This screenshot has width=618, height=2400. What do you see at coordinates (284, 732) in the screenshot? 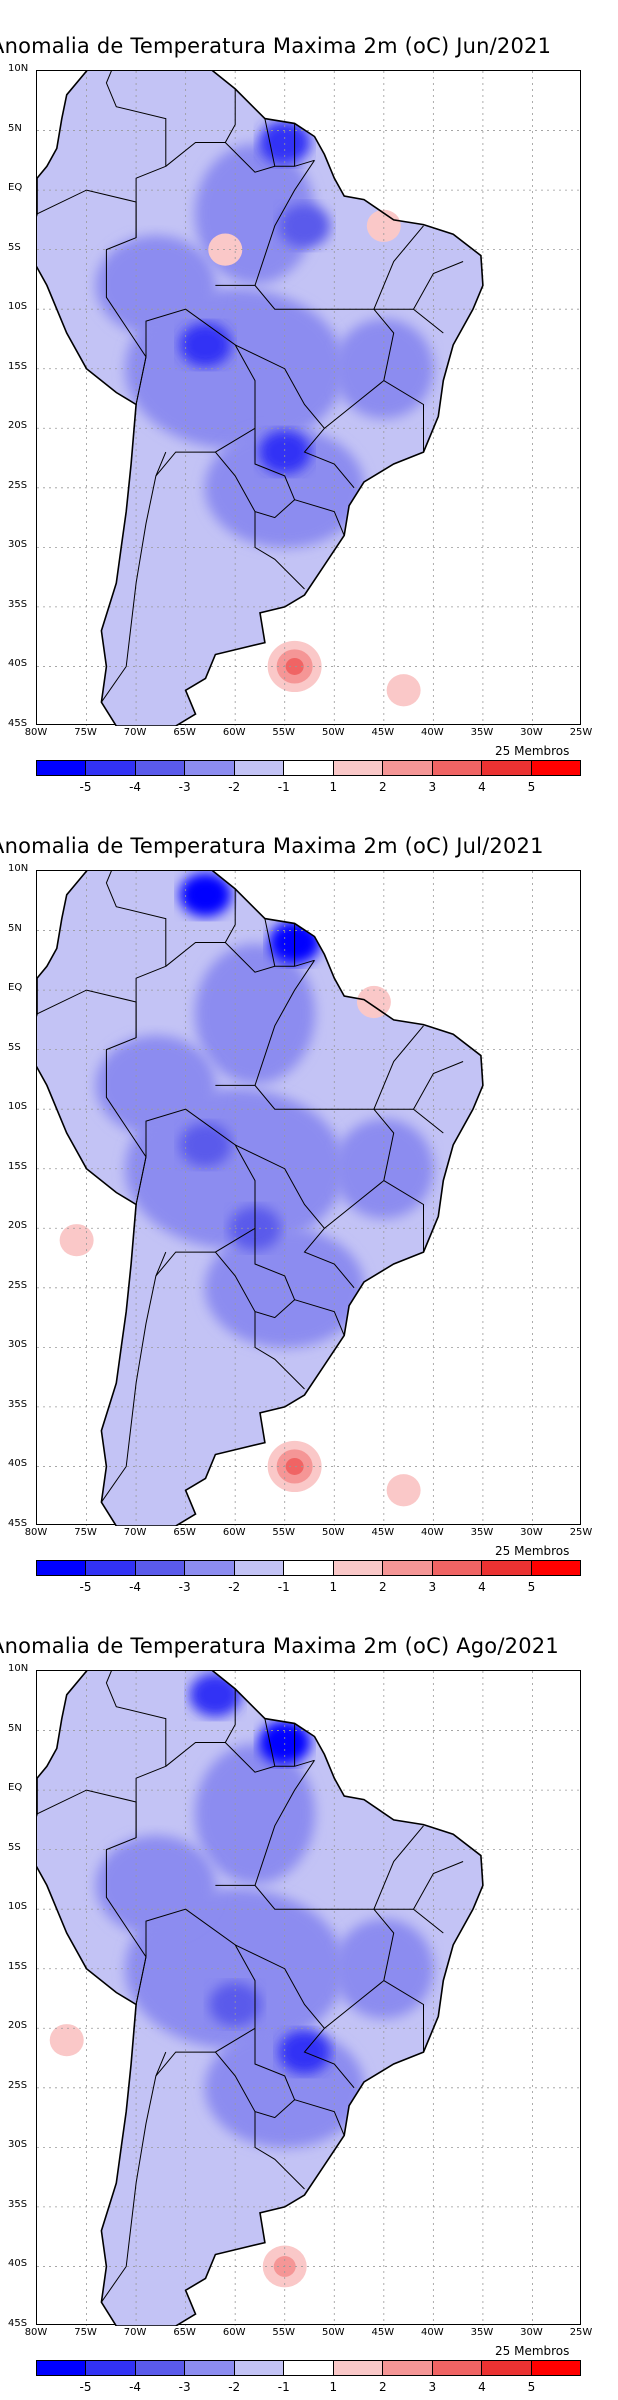
I see `longitude-label: 55W` at bounding box center [284, 732].